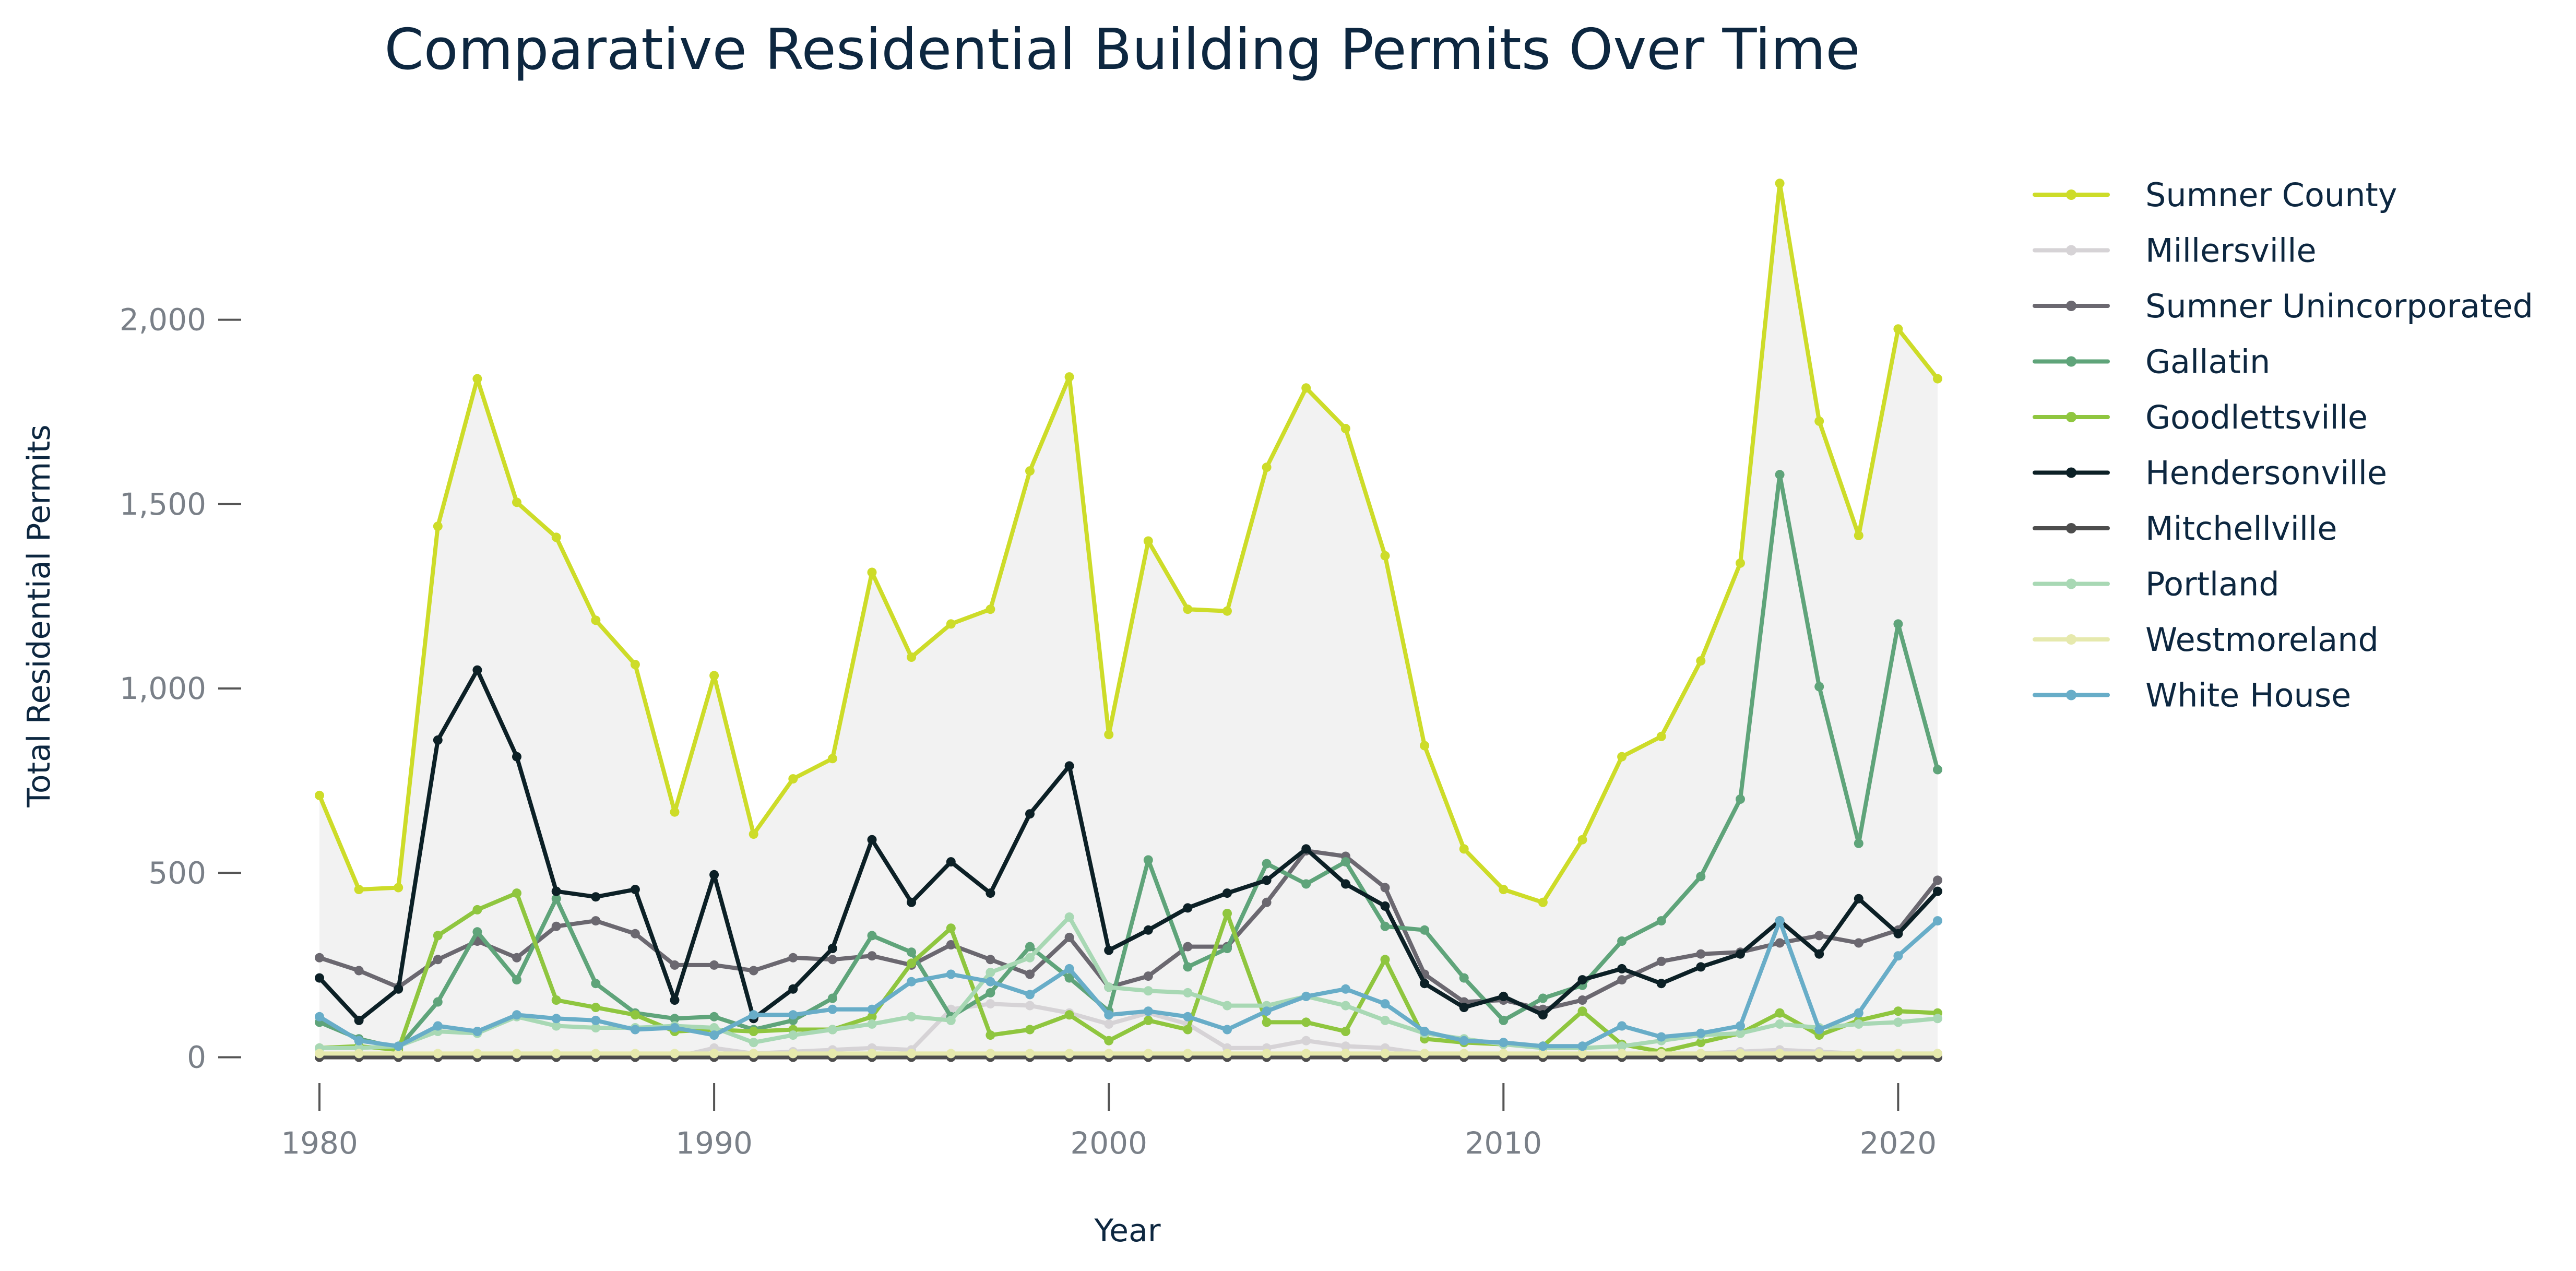 Image resolution: width=2576 pixels, height=1271 pixels. What do you see at coordinates (2215, 195) in the screenshot?
I see `legend-item-sumner-county: Sumner County` at bounding box center [2215, 195].